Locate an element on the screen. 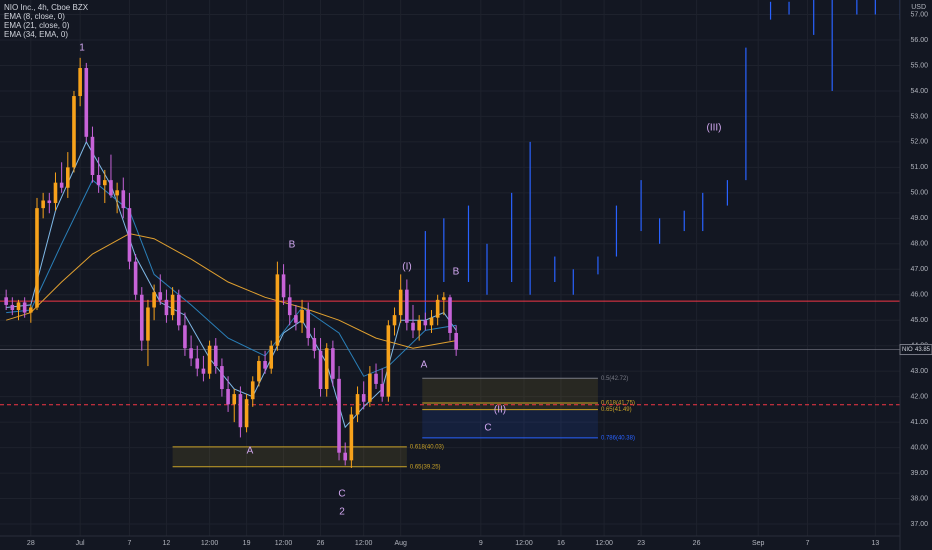 This screenshot has width=932, height=550. wave-label: C is located at coordinates (341, 494).